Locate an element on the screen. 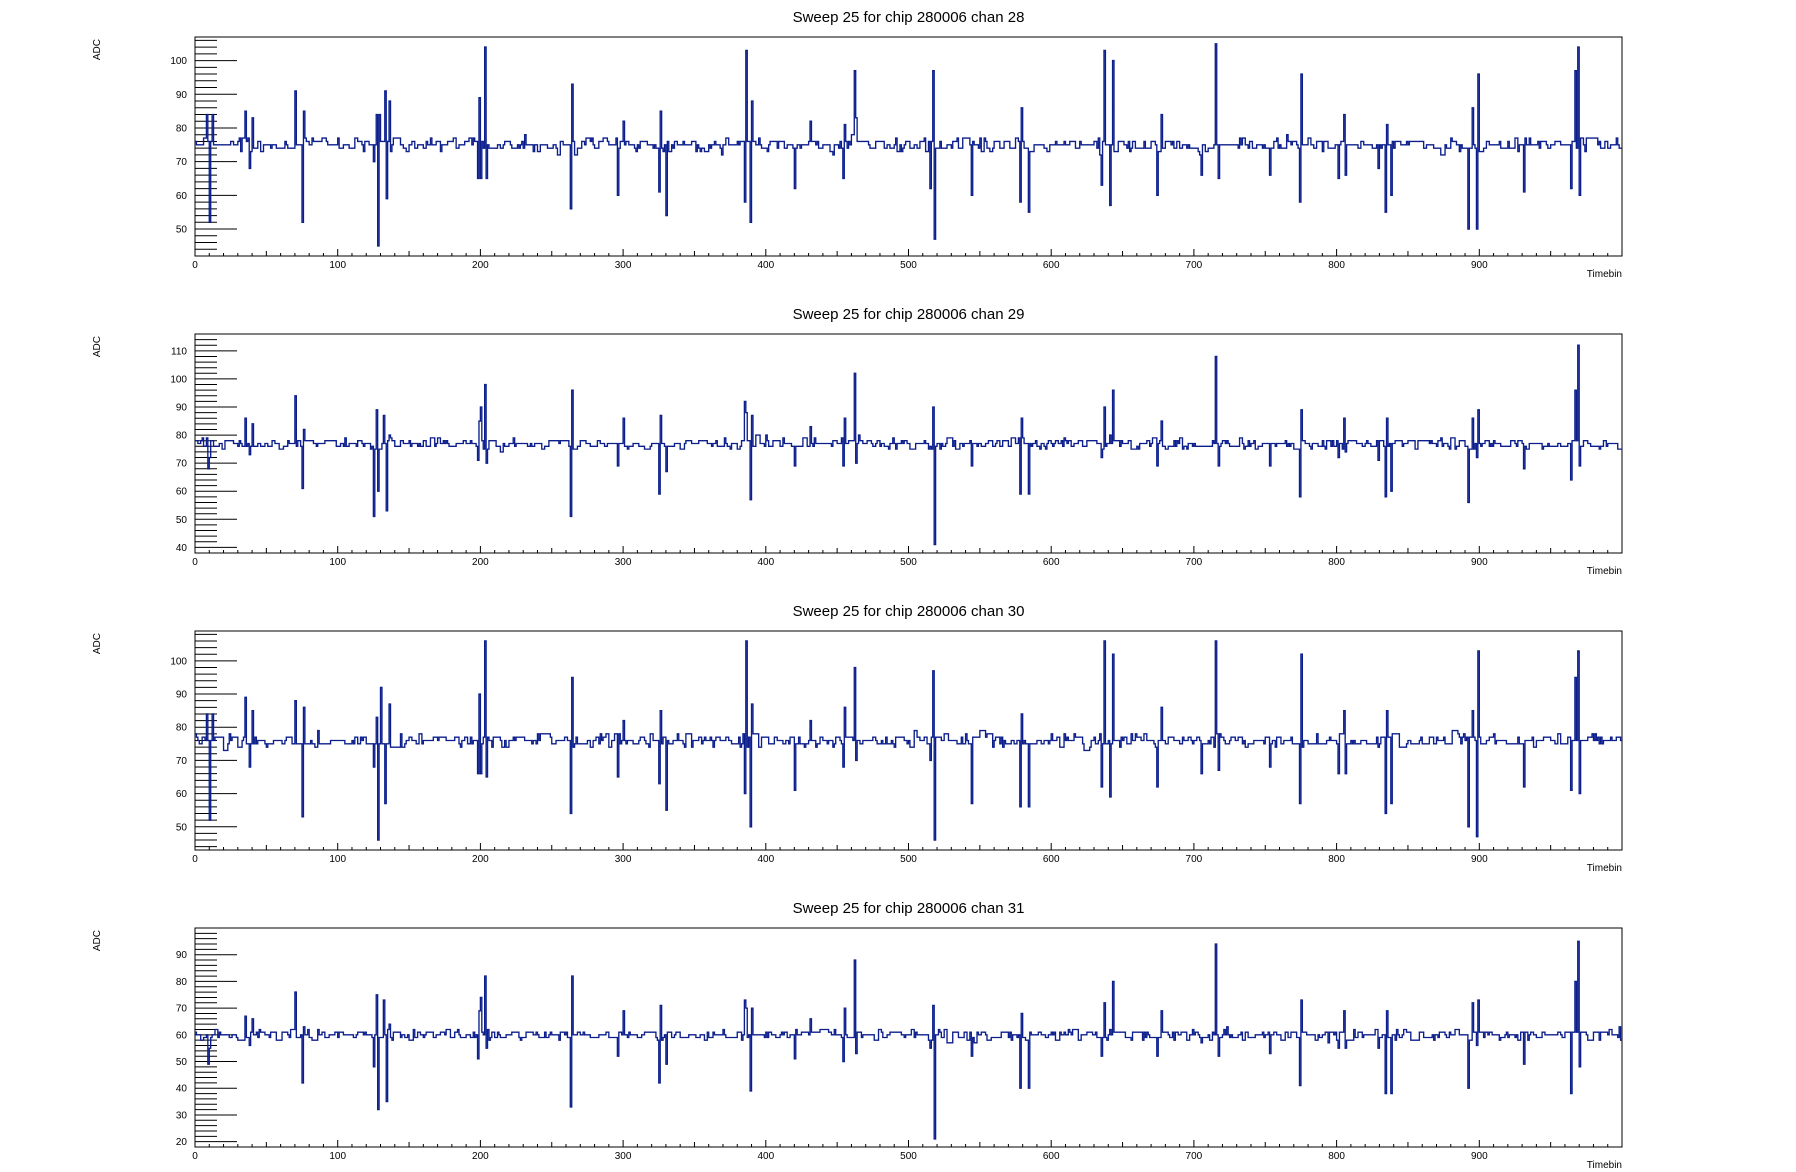  y-tick-label: 30 is located at coordinates (182, 1115).